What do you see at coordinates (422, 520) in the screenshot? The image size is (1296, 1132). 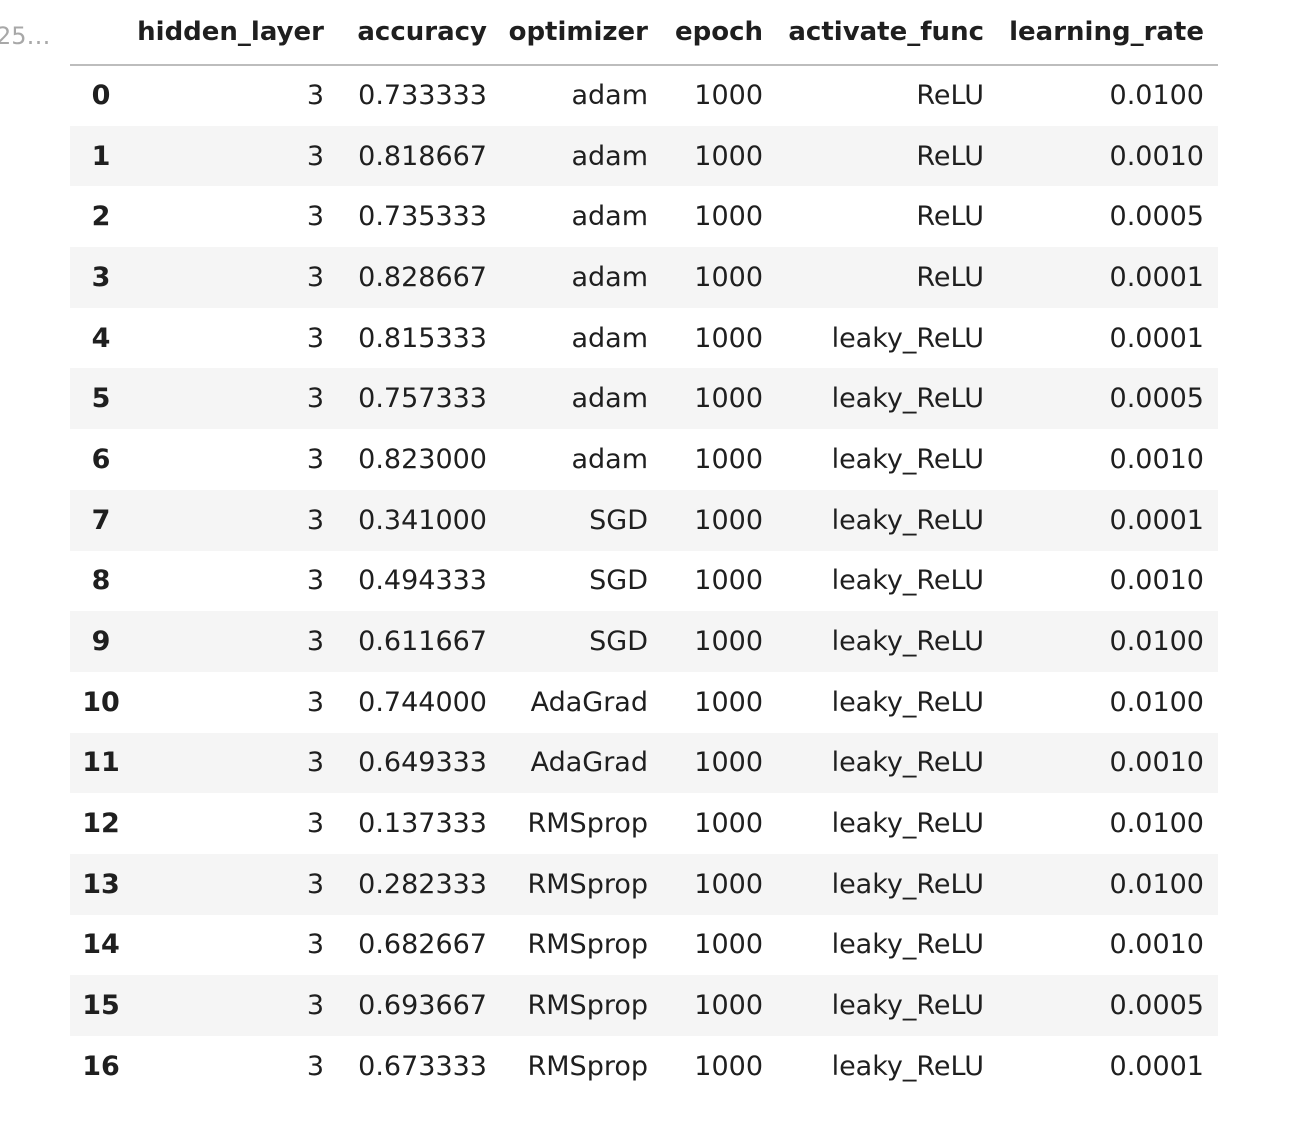 I see `cell-accuracy: 0.341000` at bounding box center [422, 520].